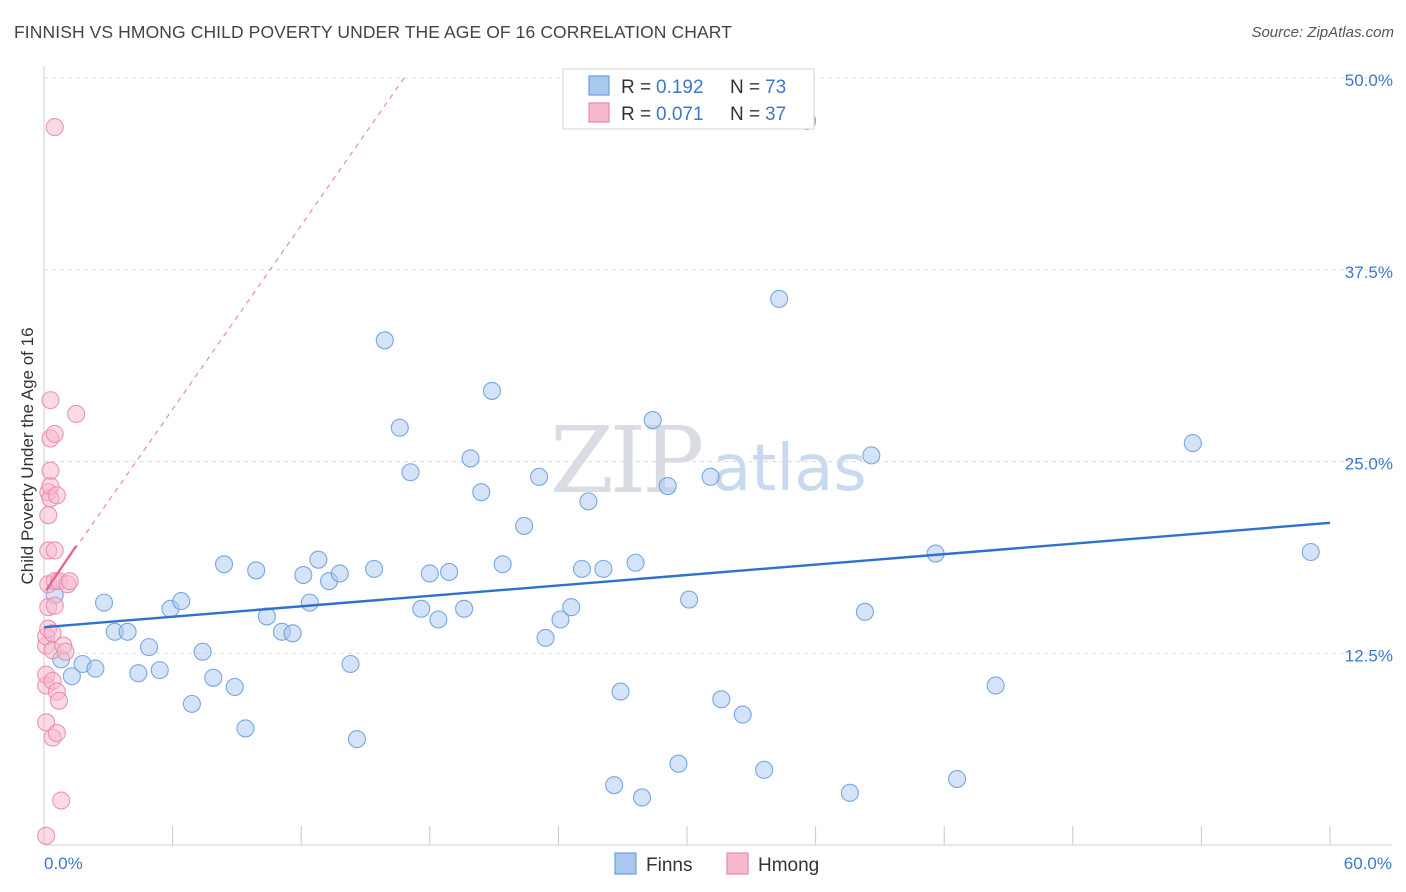  What do you see at coordinates (636, 87) in the screenshot?
I see `legend-r-label-finns: R =` at bounding box center [636, 87].